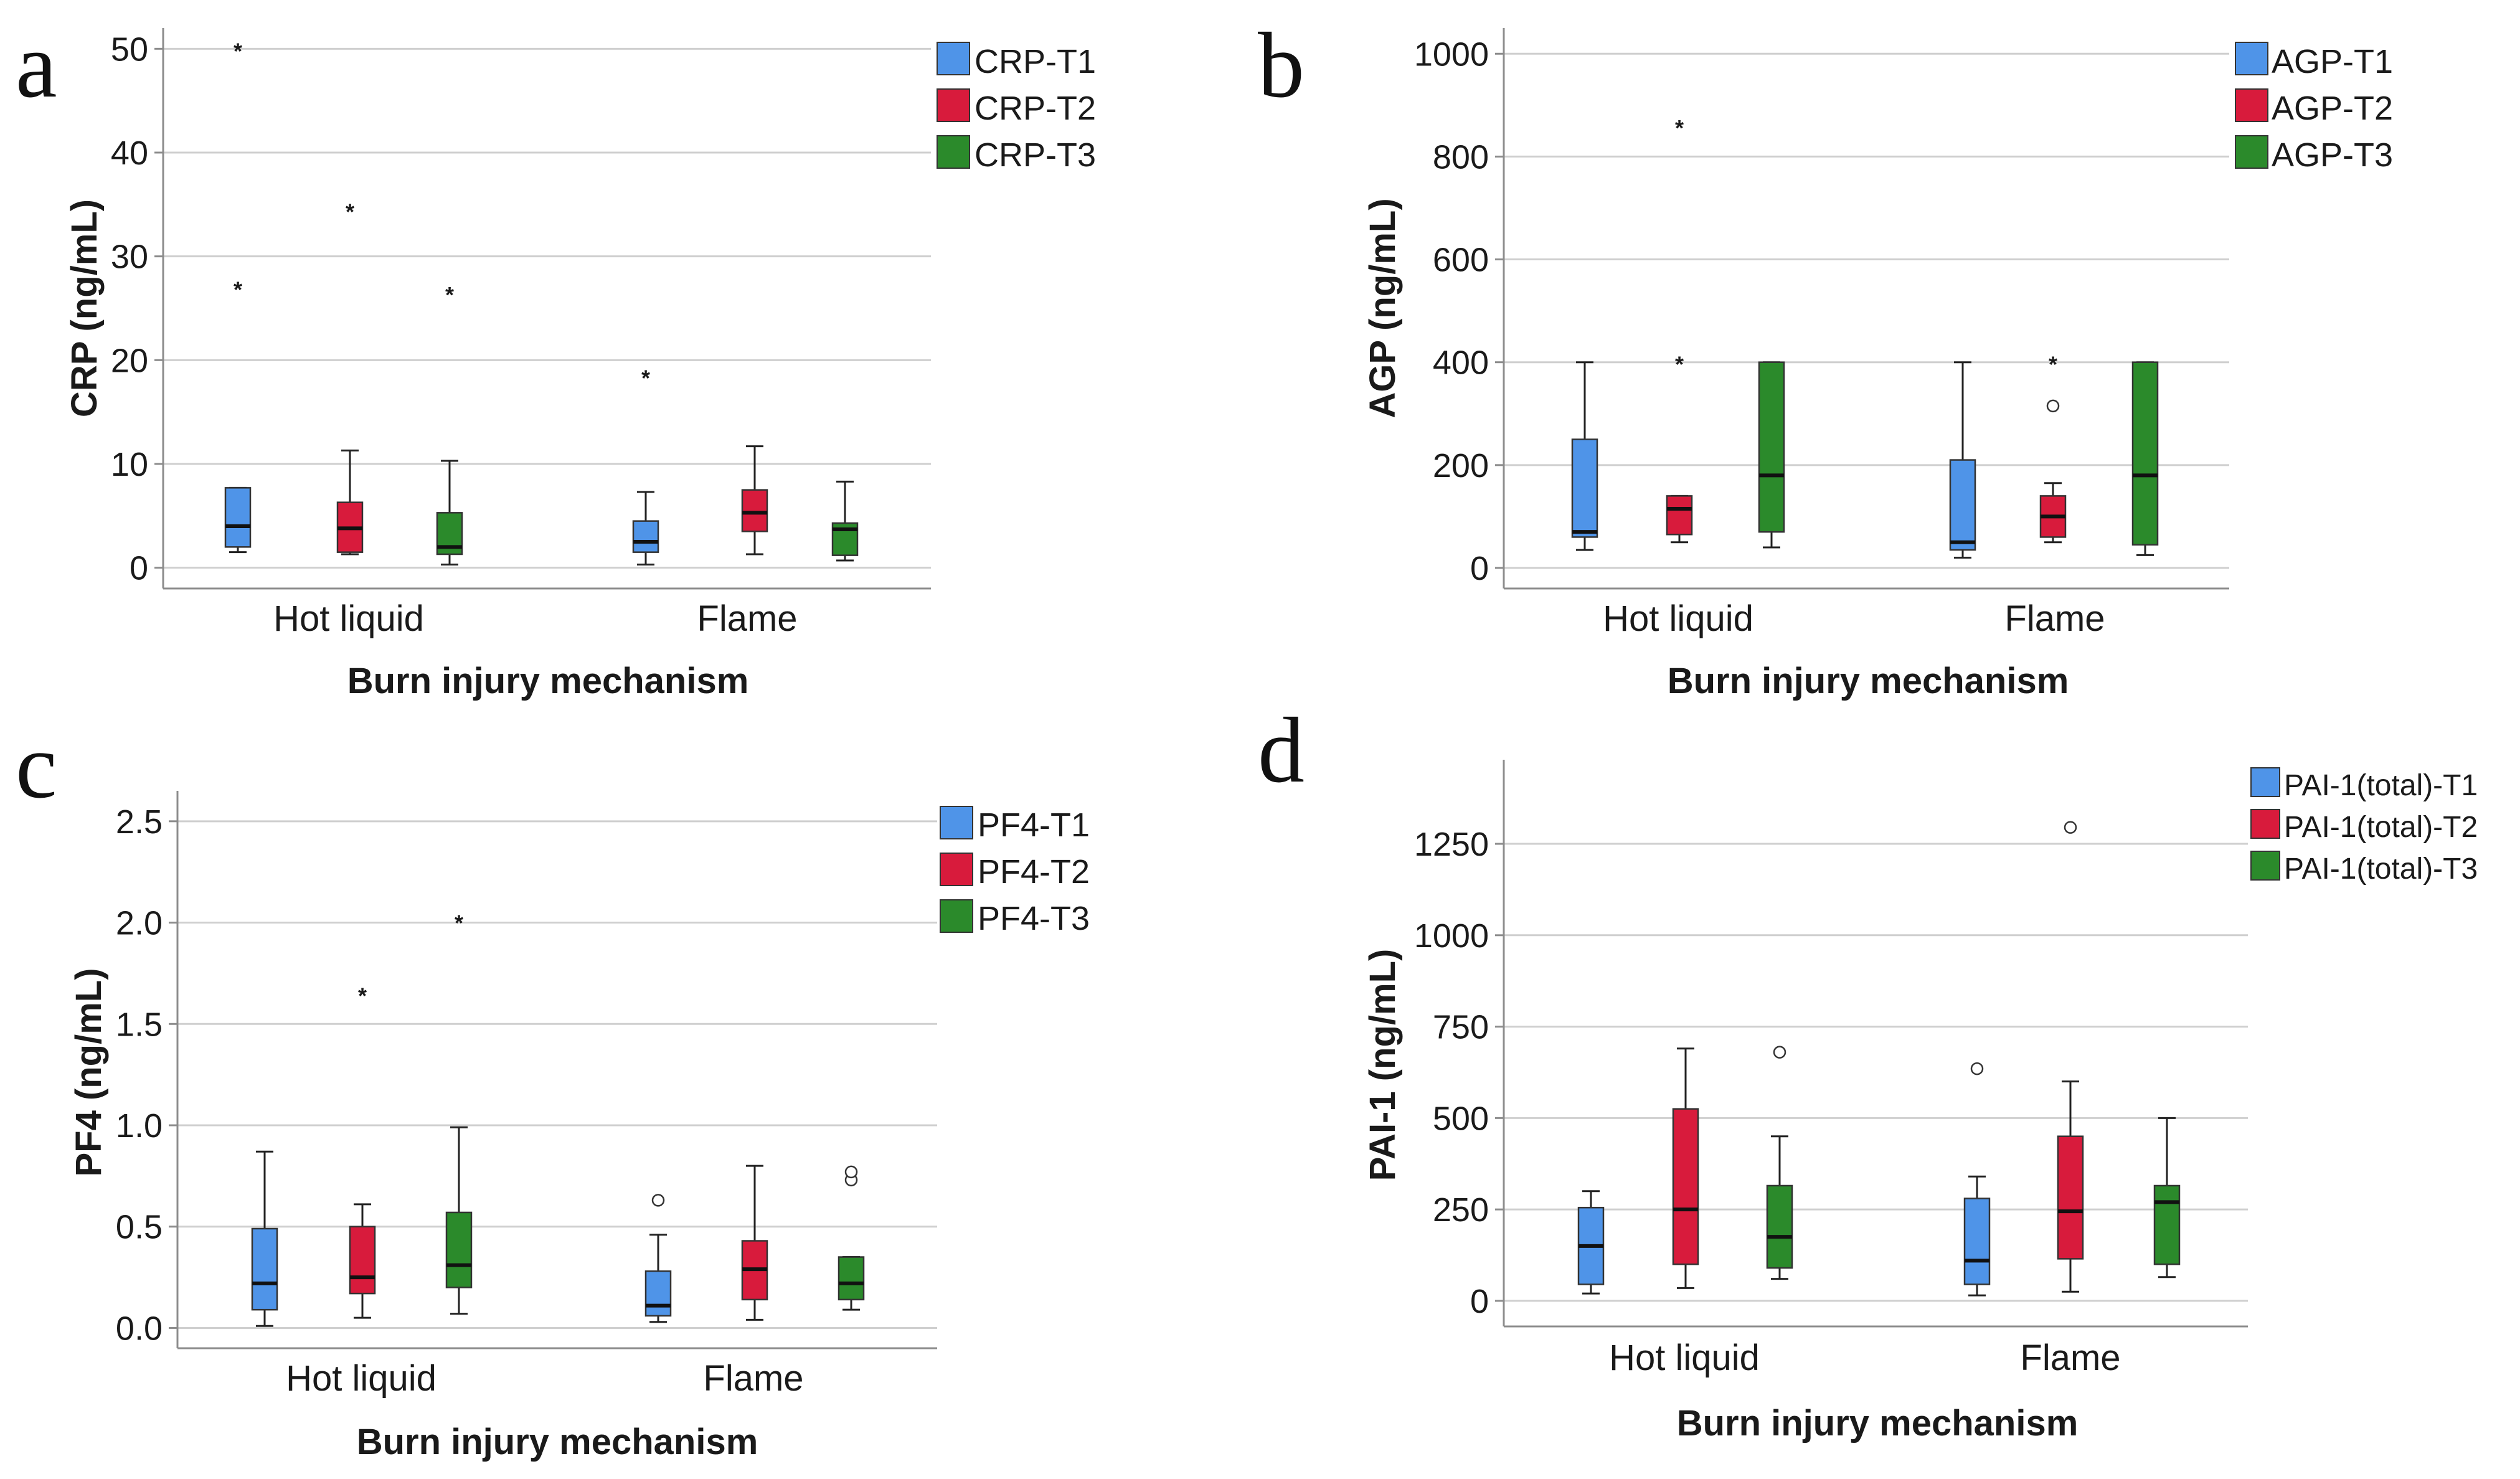  I want to click on box-pai-1-total-t2-flame, so click(2070, 1057).